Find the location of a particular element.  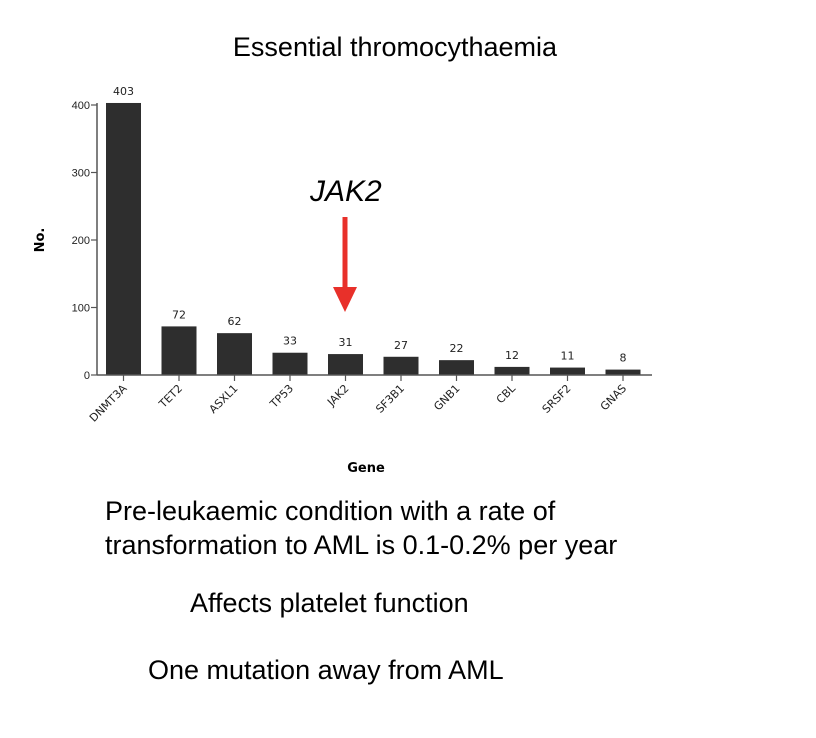

x-tick-label: SF3B1 is located at coordinates (390, 399).